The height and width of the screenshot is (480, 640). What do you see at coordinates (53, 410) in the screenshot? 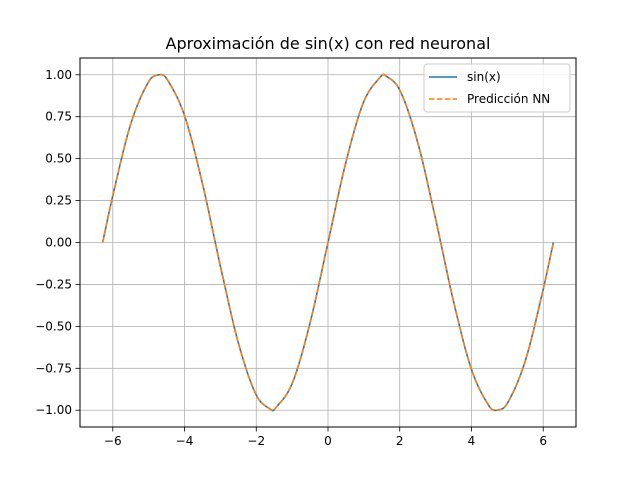
I see `y-tick-label: −1.00` at bounding box center [53, 410].